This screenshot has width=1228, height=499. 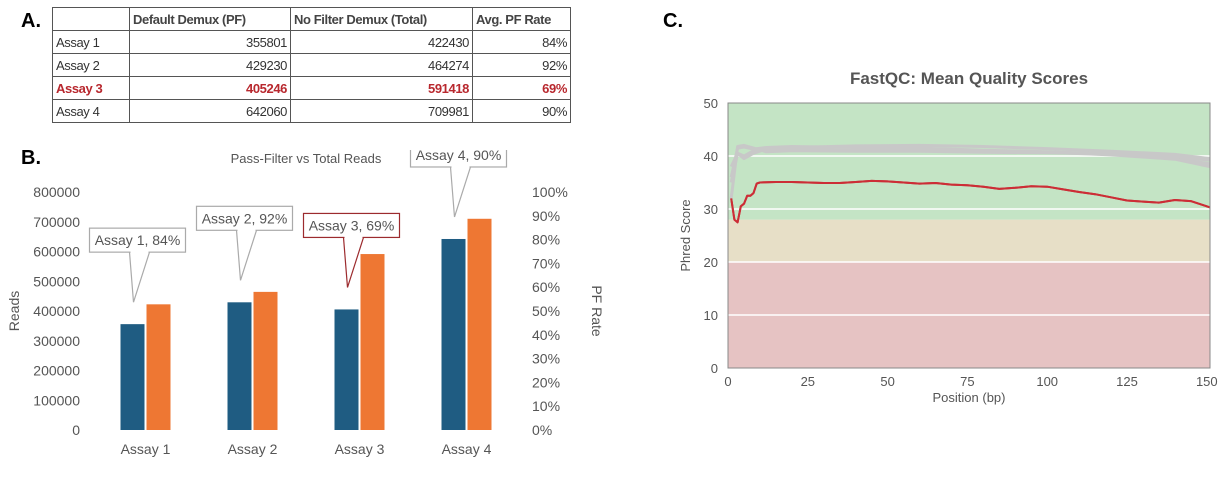 I want to click on table-cell-pf: 642060, so click(x=210, y=111).